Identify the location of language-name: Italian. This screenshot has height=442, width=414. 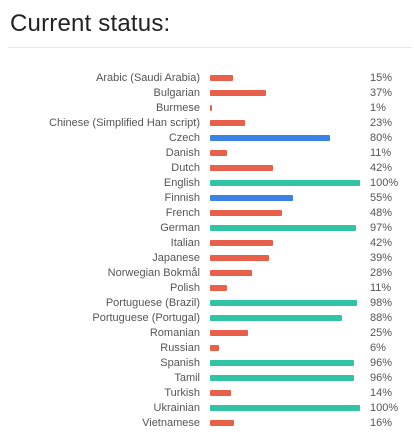
(185, 243).